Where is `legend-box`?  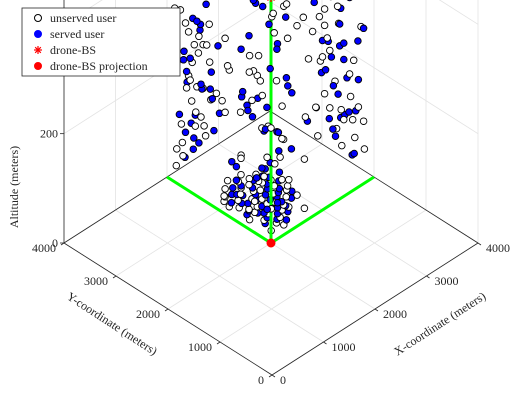 legend-box is located at coordinates (101, 42).